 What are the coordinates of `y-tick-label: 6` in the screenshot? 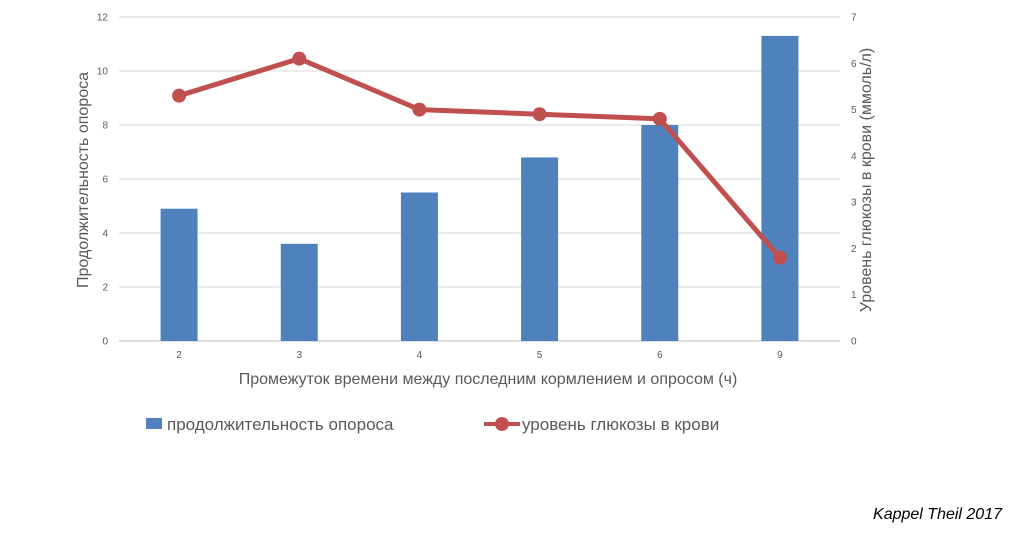 It's located at (105, 180).